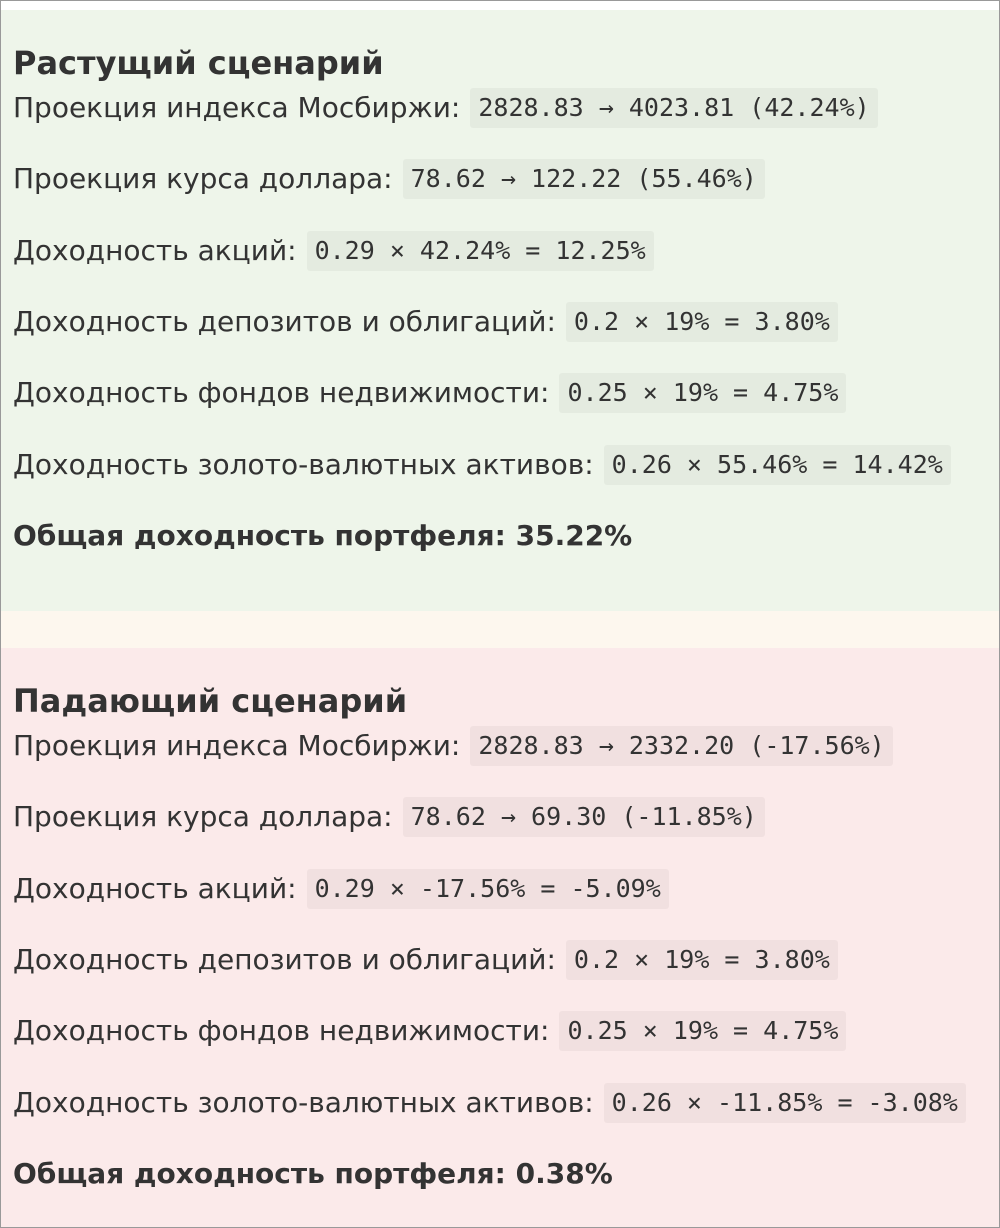 The image size is (1000, 1228). I want to click on calc-row: Доходность акций: 0.29 × -17.56% = -5.09%, so click(341, 888).